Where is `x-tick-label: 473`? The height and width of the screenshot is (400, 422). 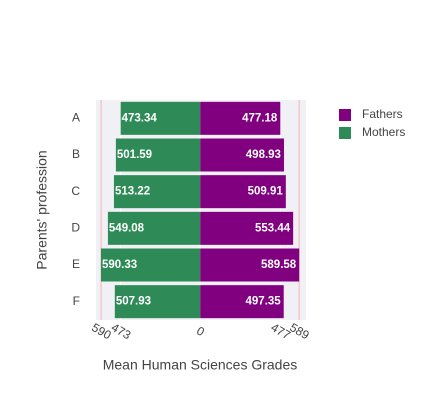
x-tick-label: 473 is located at coordinates (121, 331).